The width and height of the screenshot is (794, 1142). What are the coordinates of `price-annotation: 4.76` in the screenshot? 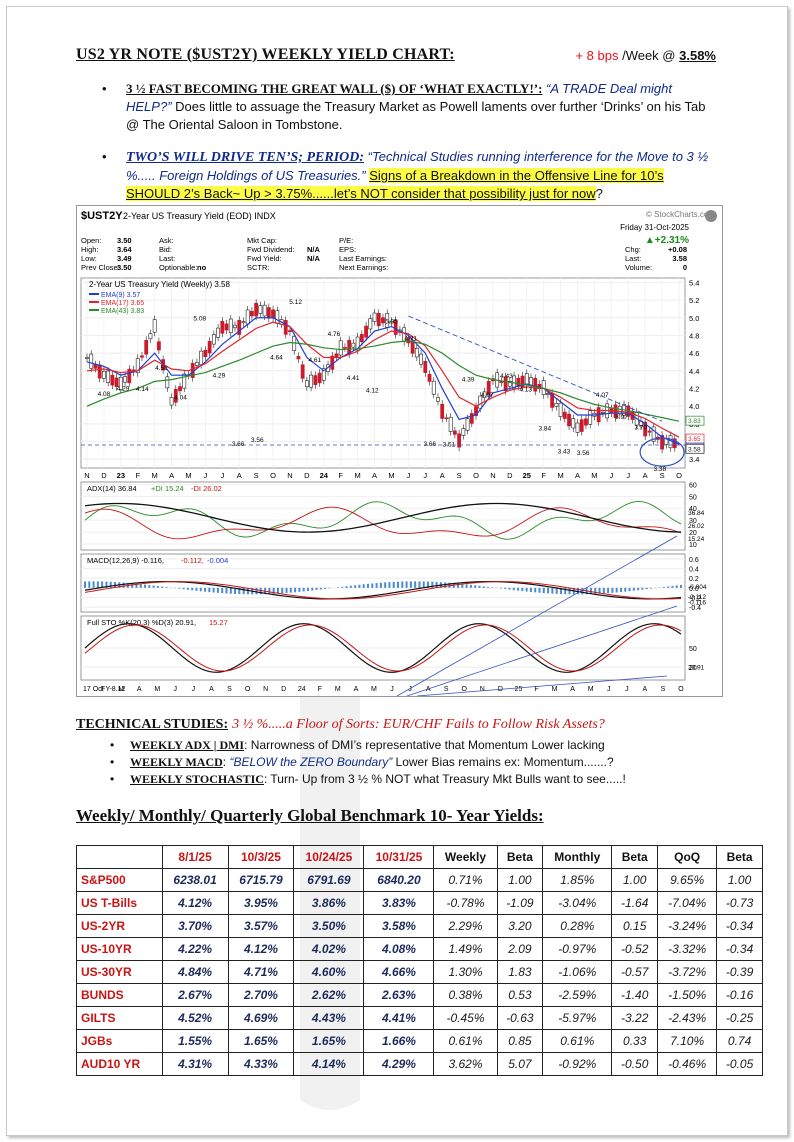 It's located at (334, 334).